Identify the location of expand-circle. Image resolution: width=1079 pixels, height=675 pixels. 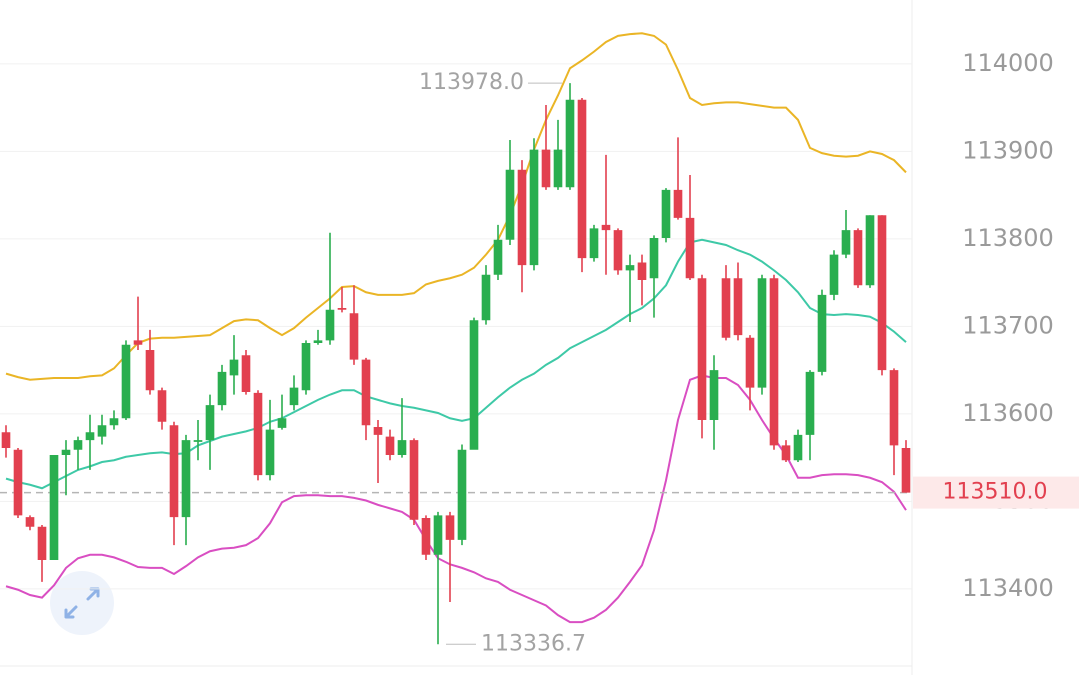
(82, 603).